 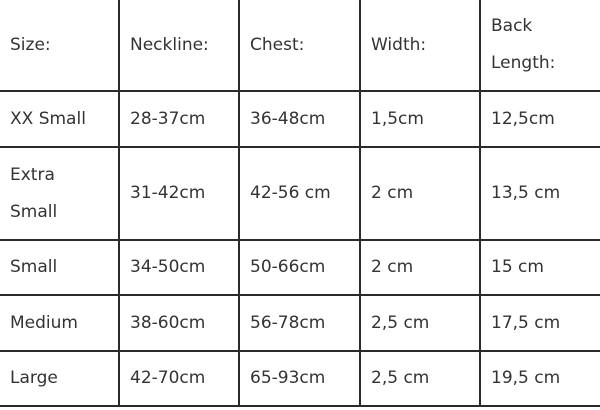 I want to click on cell-neckline: 34-50cm, so click(x=179, y=267).